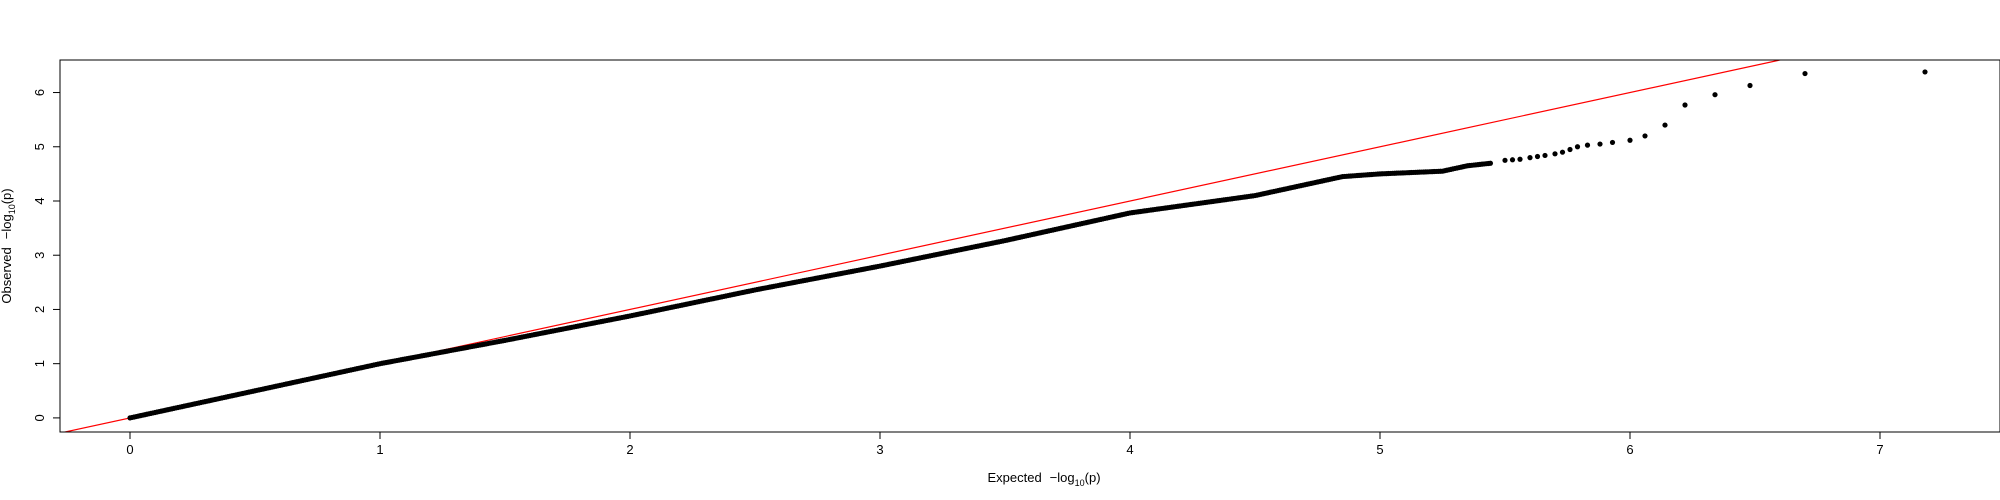  I want to click on x-axis-title-arg: (p), so click(1093, 477).